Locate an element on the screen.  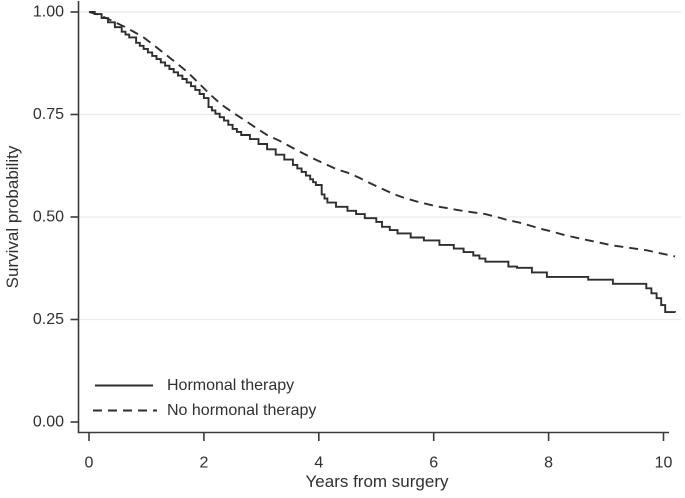
y-tick-labels: 0.00 0.25 0.50 0.75 1.00 is located at coordinates (48, 217).